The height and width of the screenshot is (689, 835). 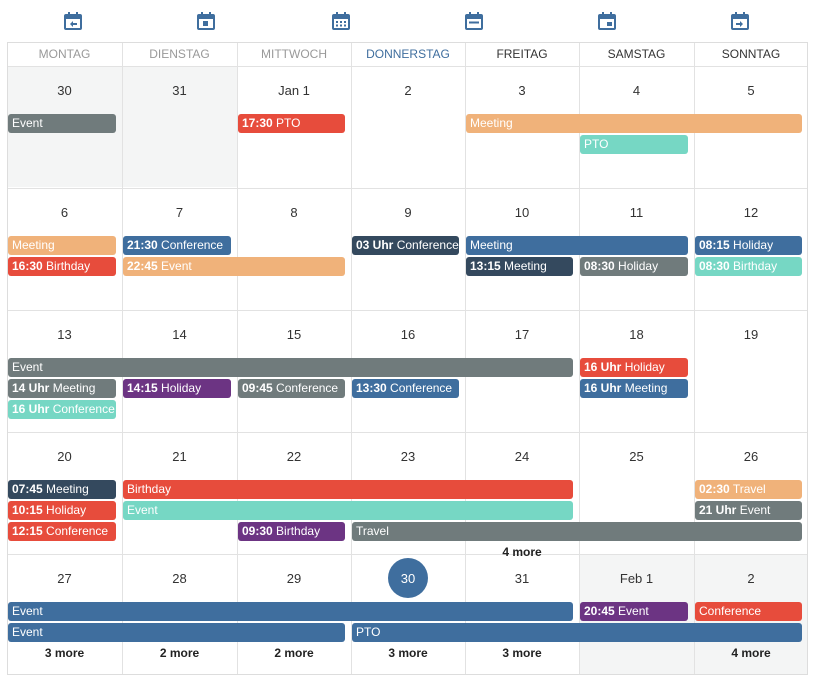 What do you see at coordinates (64, 334) in the screenshot?
I see `day-number: 13` at bounding box center [64, 334].